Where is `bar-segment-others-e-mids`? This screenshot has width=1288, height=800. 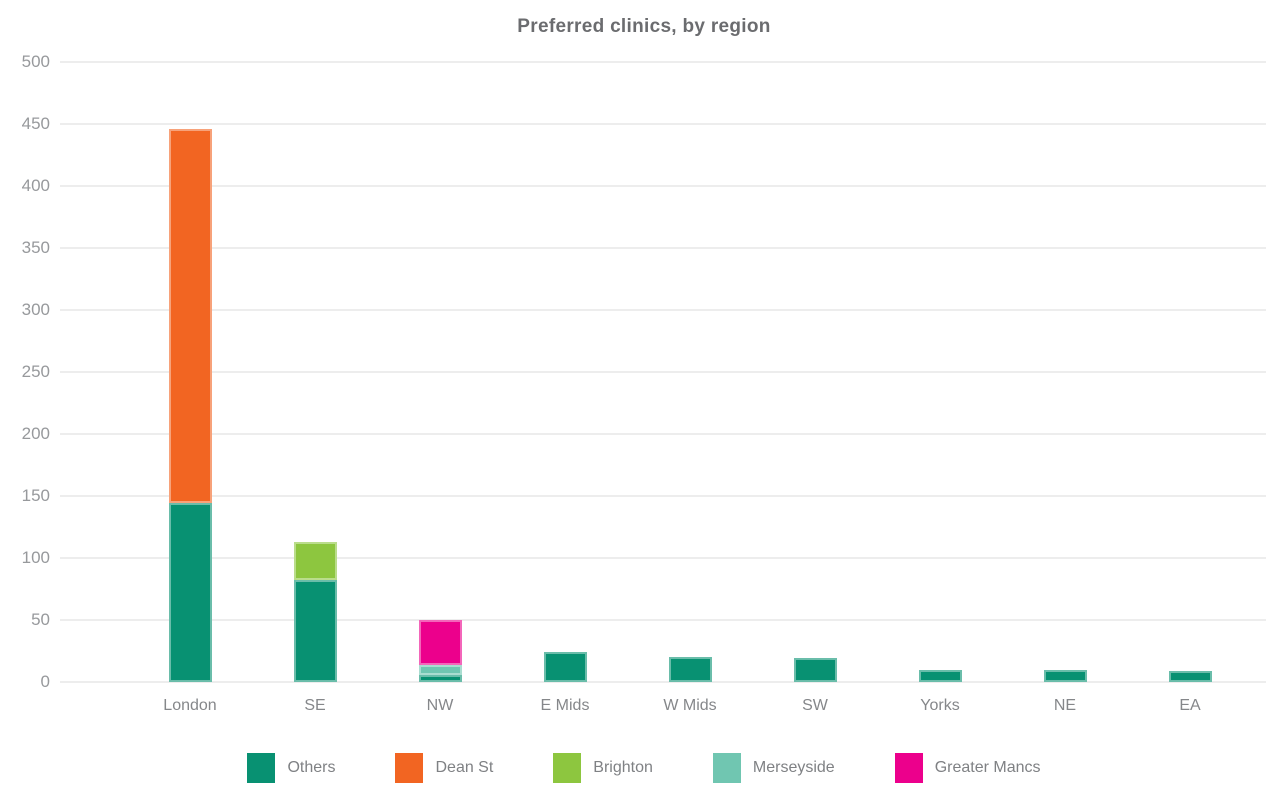 bar-segment-others-e-mids is located at coordinates (565, 667).